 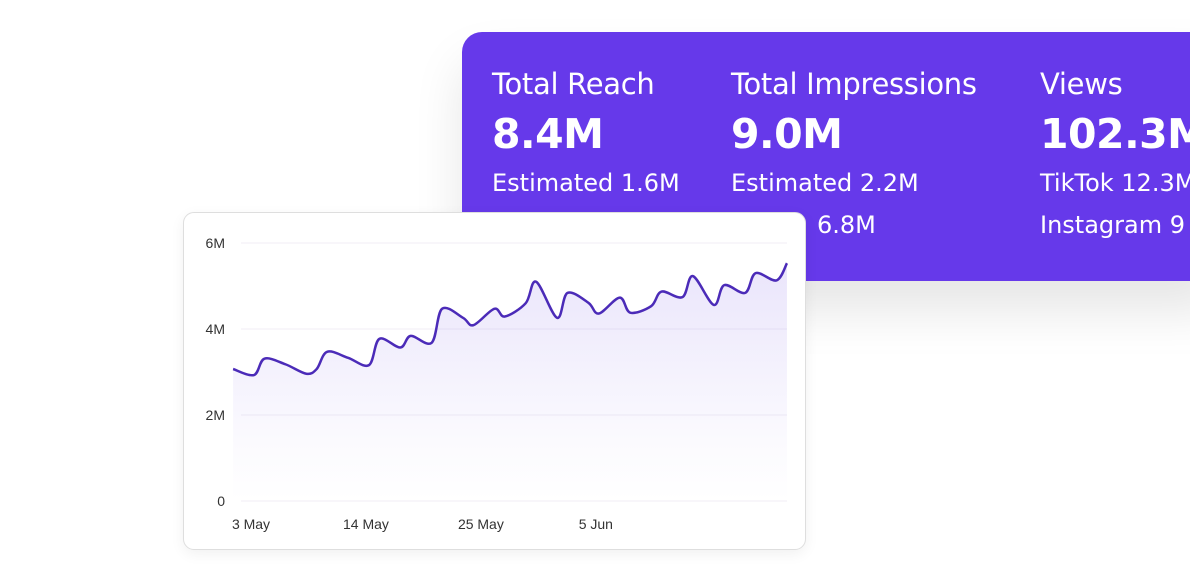 What do you see at coordinates (1081, 84) in the screenshot?
I see `stat-label: Views` at bounding box center [1081, 84].